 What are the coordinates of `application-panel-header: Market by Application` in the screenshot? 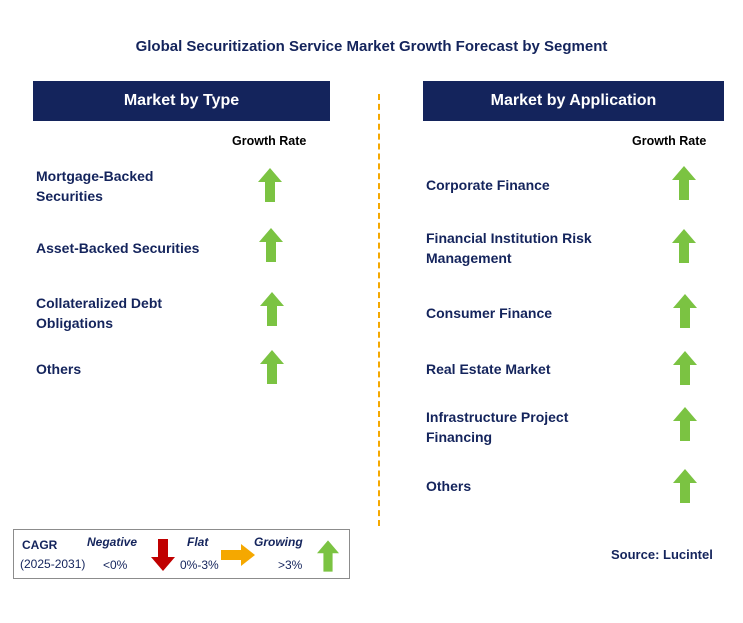 It's located at (573, 101).